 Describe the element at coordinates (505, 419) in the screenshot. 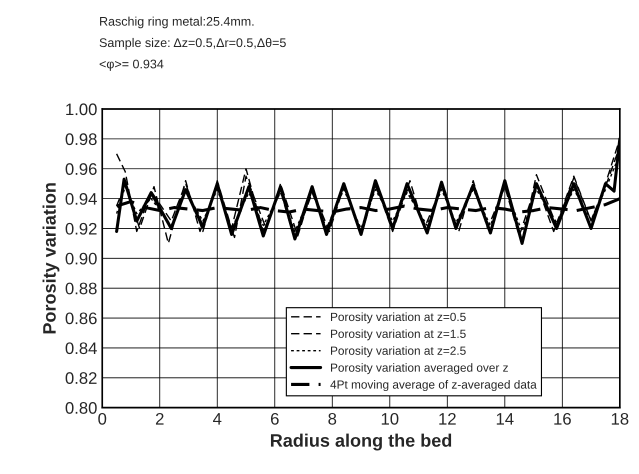

I see `x-tick-label: 14` at that location.